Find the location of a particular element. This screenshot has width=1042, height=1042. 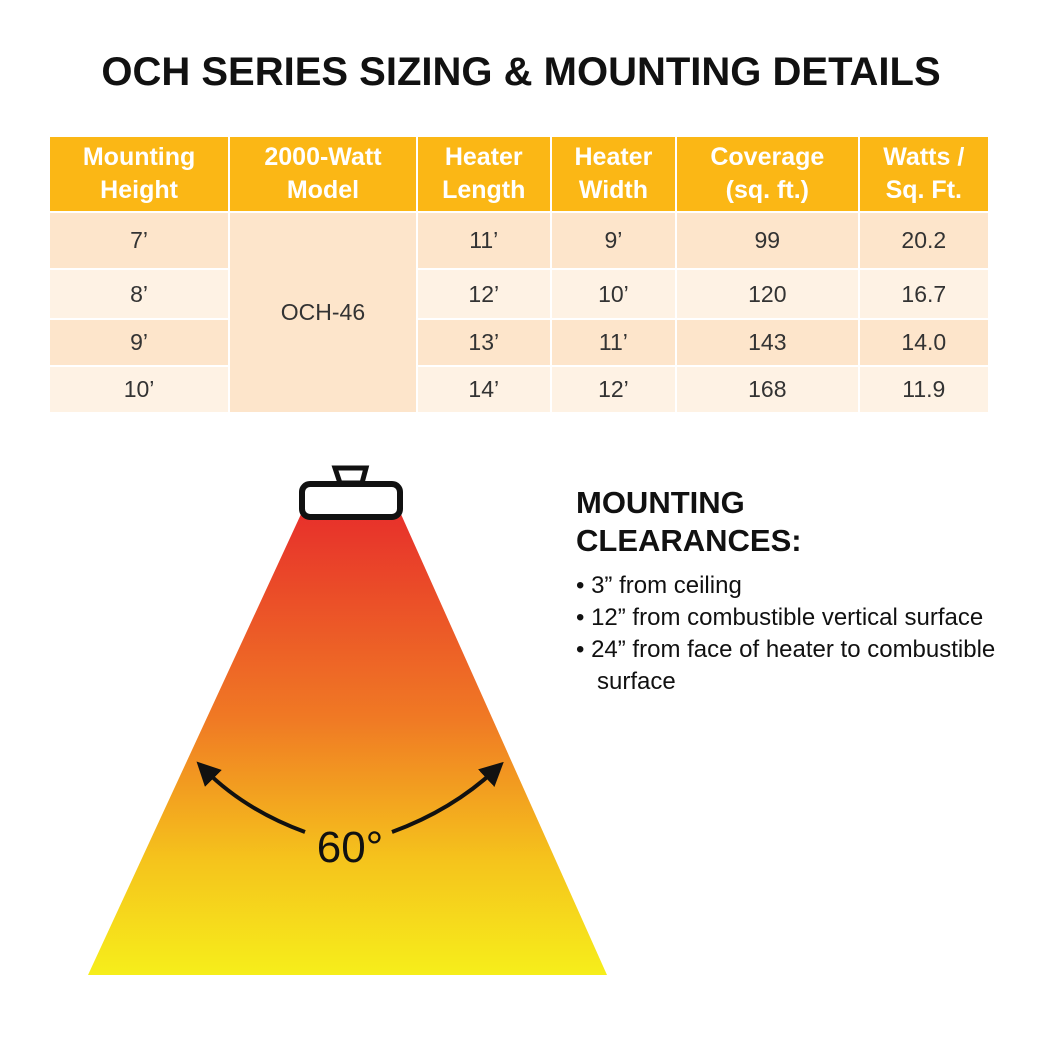

cell: 120 is located at coordinates (767, 294).